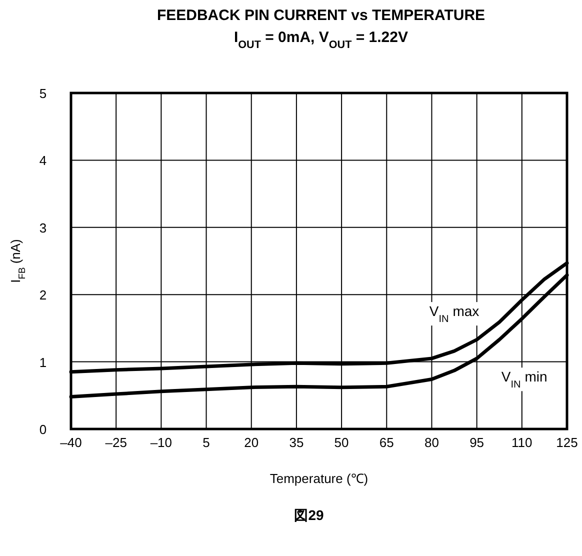 The width and height of the screenshot is (582, 556). Describe the element at coordinates (43, 93) in the screenshot. I see `y-tick-label: 5` at that location.